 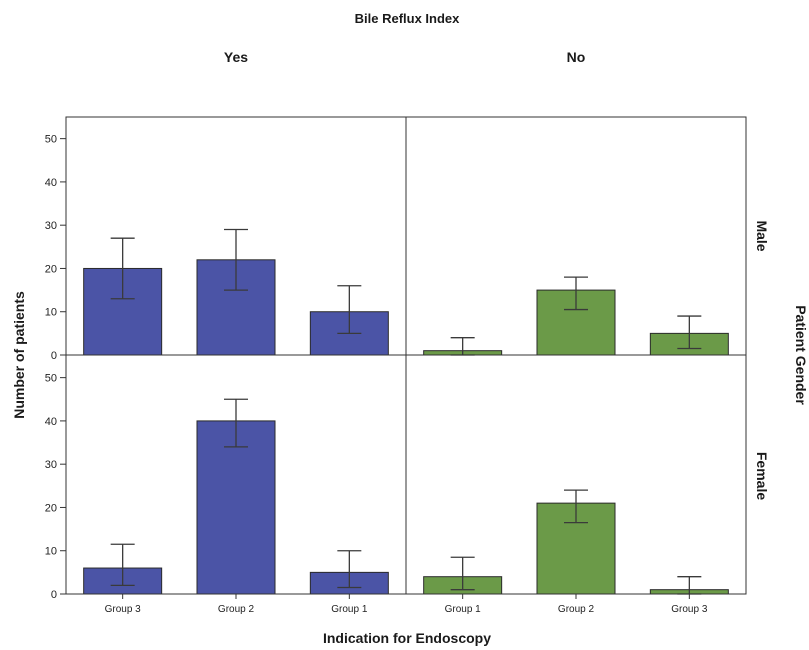 What do you see at coordinates (236, 57) in the screenshot?
I see `column-header-yes: Yes` at bounding box center [236, 57].